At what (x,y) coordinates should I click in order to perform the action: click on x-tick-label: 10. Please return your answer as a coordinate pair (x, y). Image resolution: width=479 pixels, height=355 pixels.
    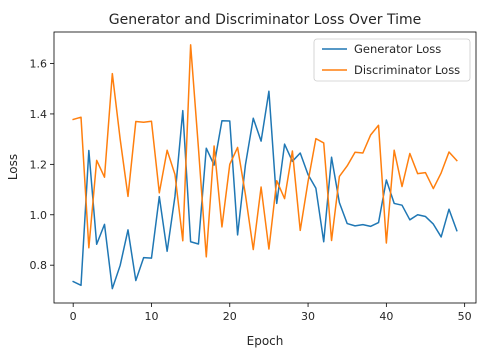
    Looking at the image, I should click on (151, 316).